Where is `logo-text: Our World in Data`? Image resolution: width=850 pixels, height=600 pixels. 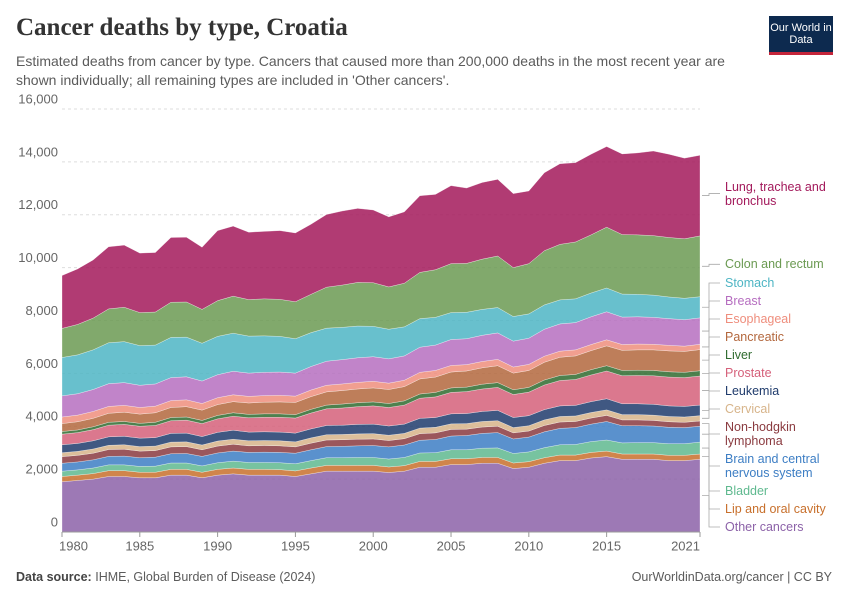 logo-text: Our World in Data is located at coordinates (801, 34).